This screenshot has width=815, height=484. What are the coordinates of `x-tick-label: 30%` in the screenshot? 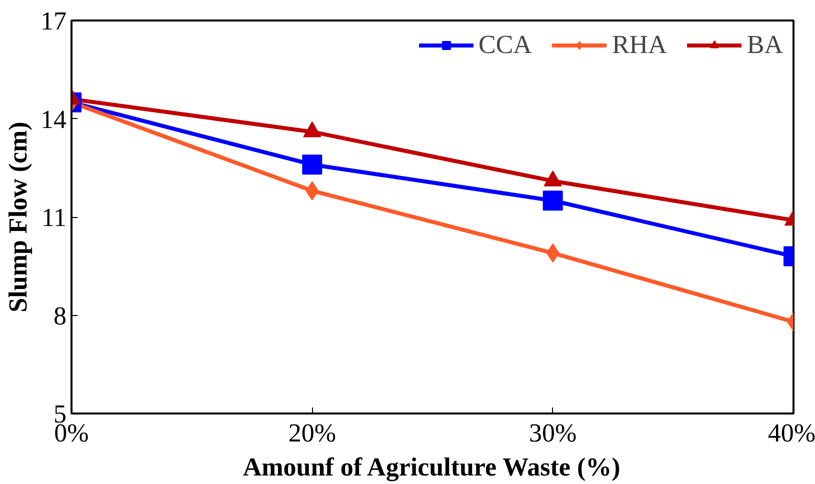 It's located at (553, 433).